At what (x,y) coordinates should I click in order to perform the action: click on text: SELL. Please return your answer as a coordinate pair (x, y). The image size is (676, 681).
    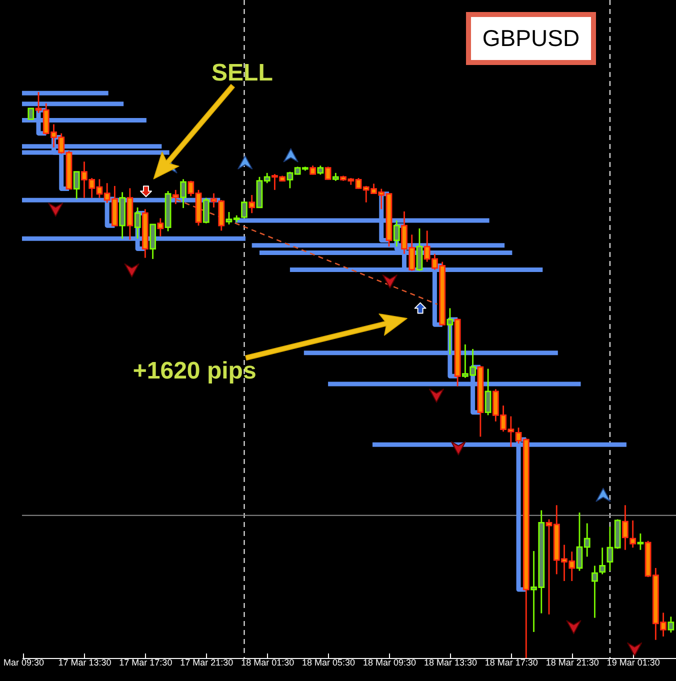
    Looking at the image, I should click on (242, 72).